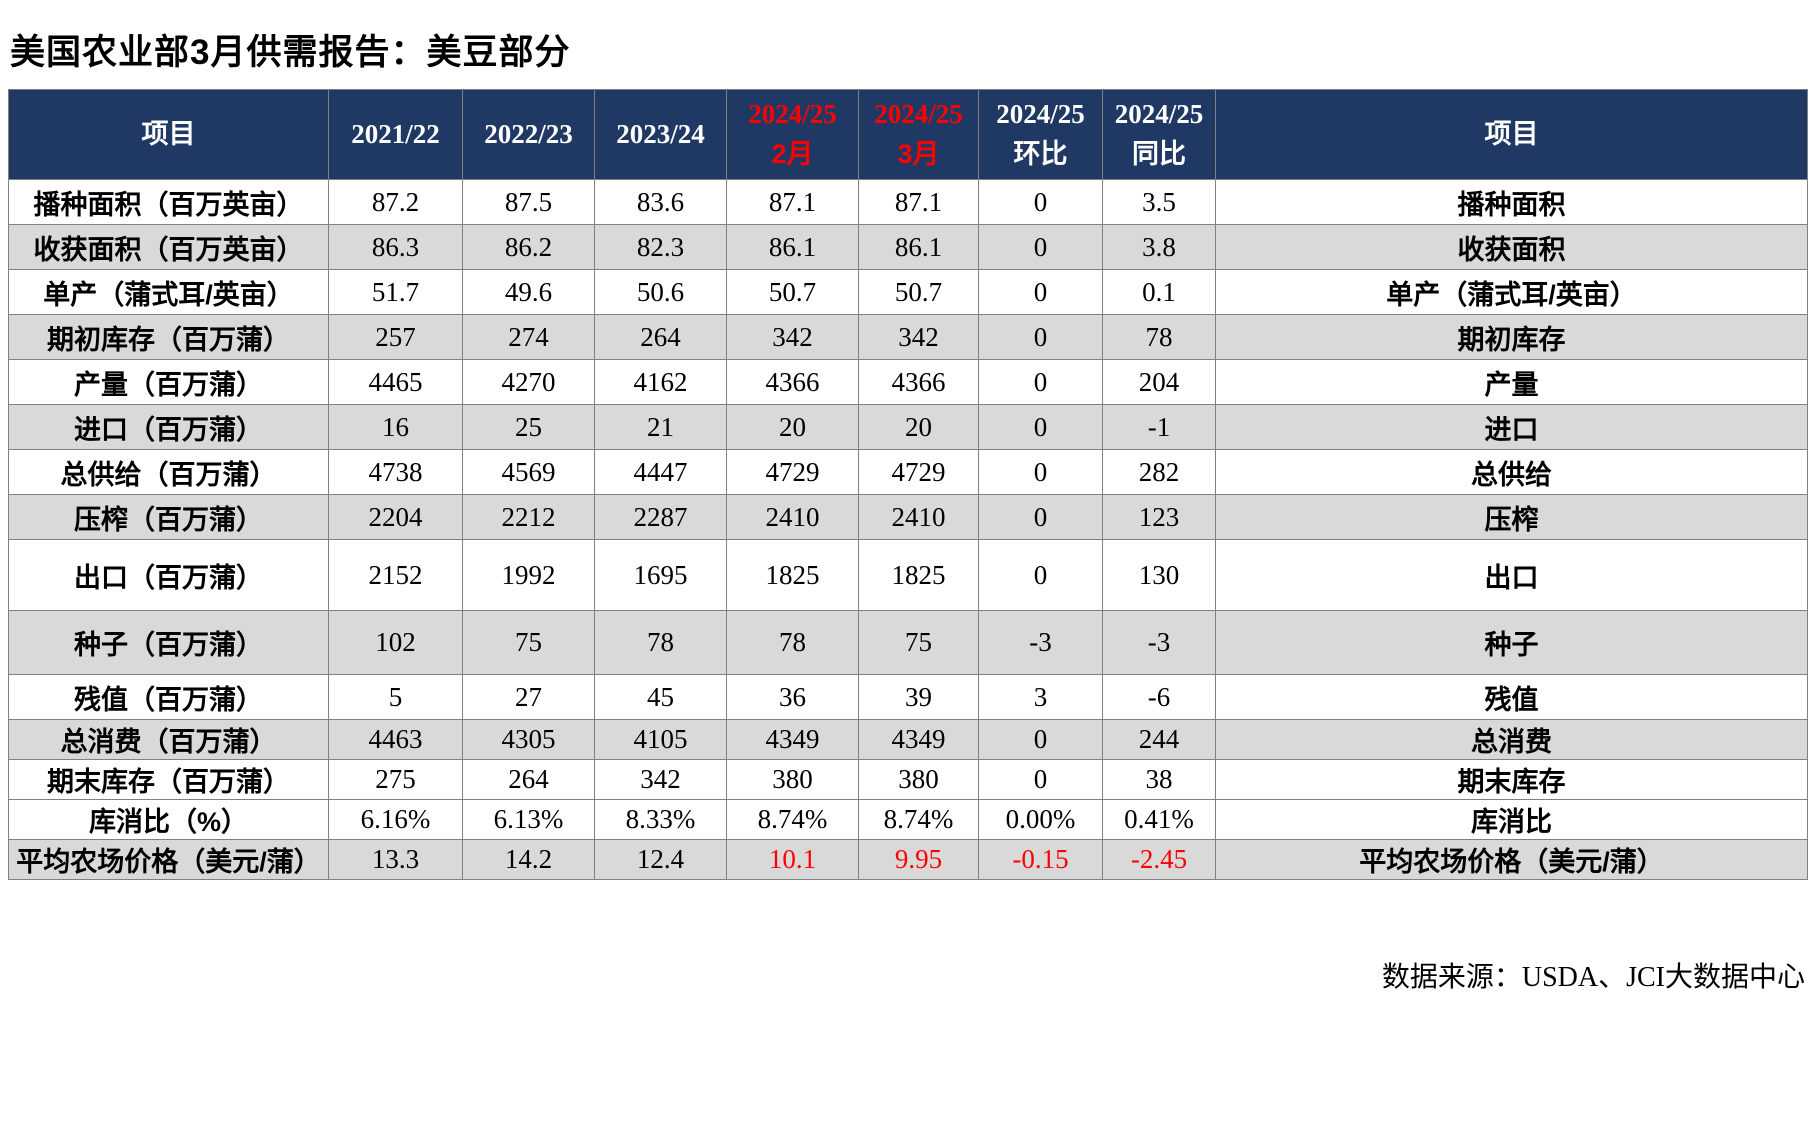 Image resolution: width=1815 pixels, height=1123 pixels. I want to click on value-cell: 87.1, so click(918, 202).